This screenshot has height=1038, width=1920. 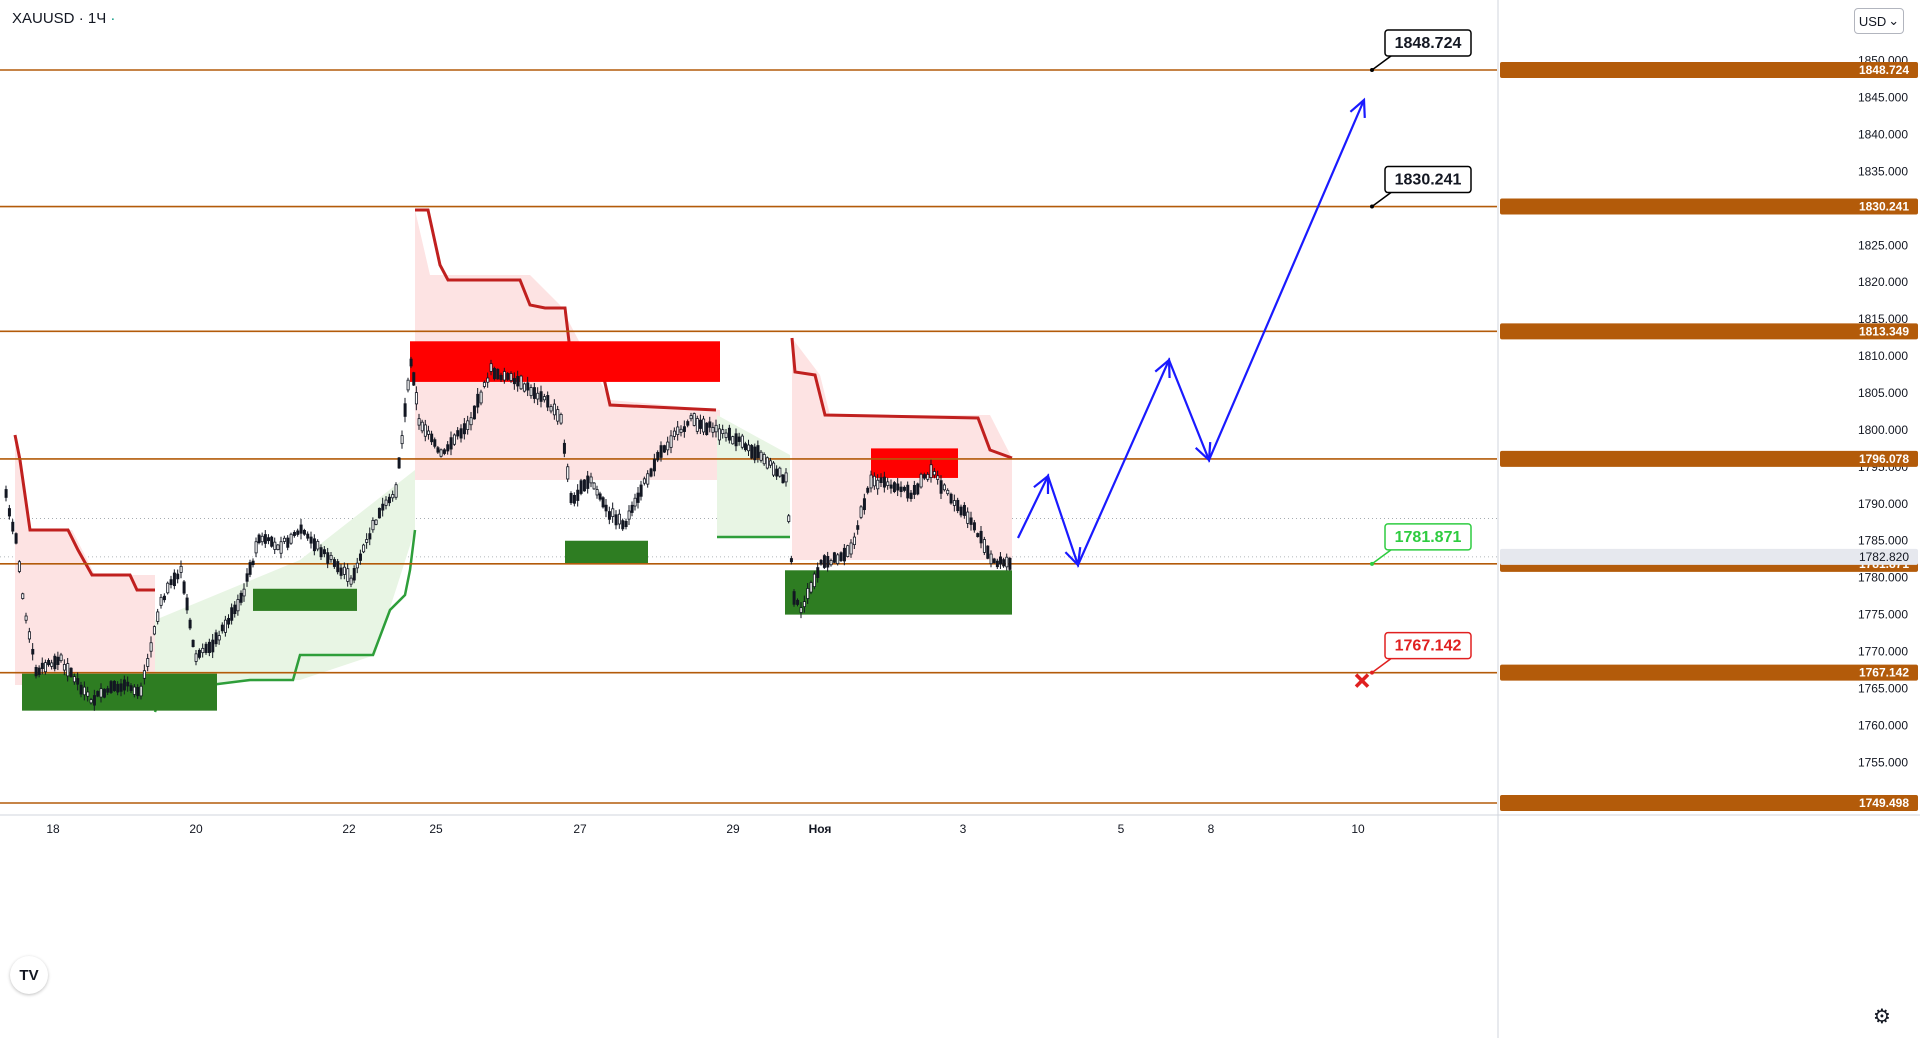 What do you see at coordinates (1428, 43) in the screenshot?
I see `callout-box` at bounding box center [1428, 43].